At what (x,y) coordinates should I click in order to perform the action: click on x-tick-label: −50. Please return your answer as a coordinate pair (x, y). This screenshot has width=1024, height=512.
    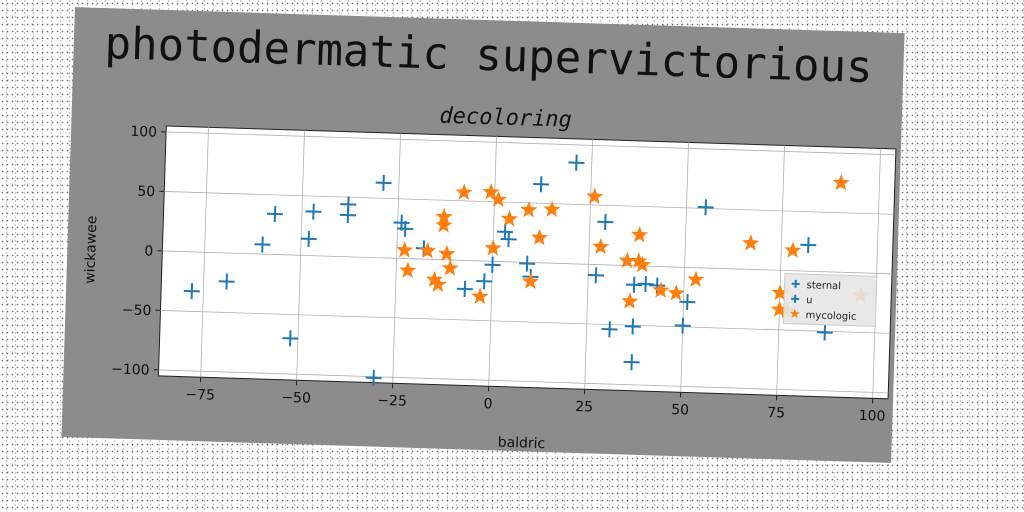
    Looking at the image, I should click on (296, 398).